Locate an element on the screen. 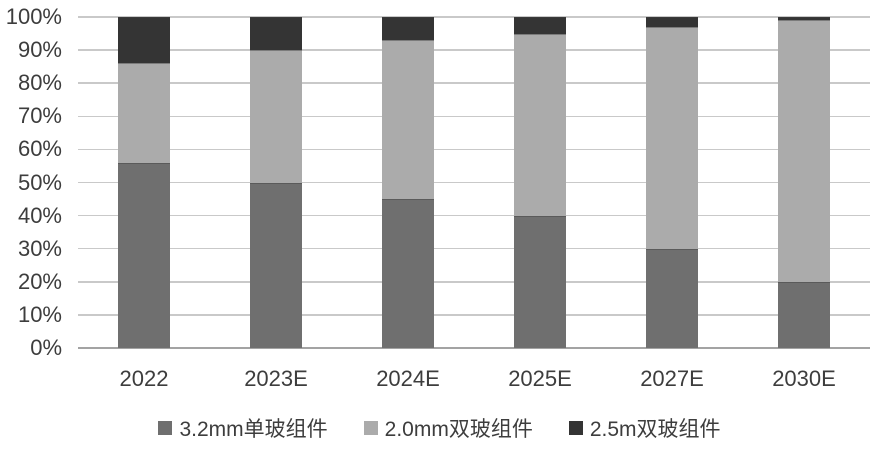 This screenshot has height=450, width=879. bar-2022 is located at coordinates (144, 182).